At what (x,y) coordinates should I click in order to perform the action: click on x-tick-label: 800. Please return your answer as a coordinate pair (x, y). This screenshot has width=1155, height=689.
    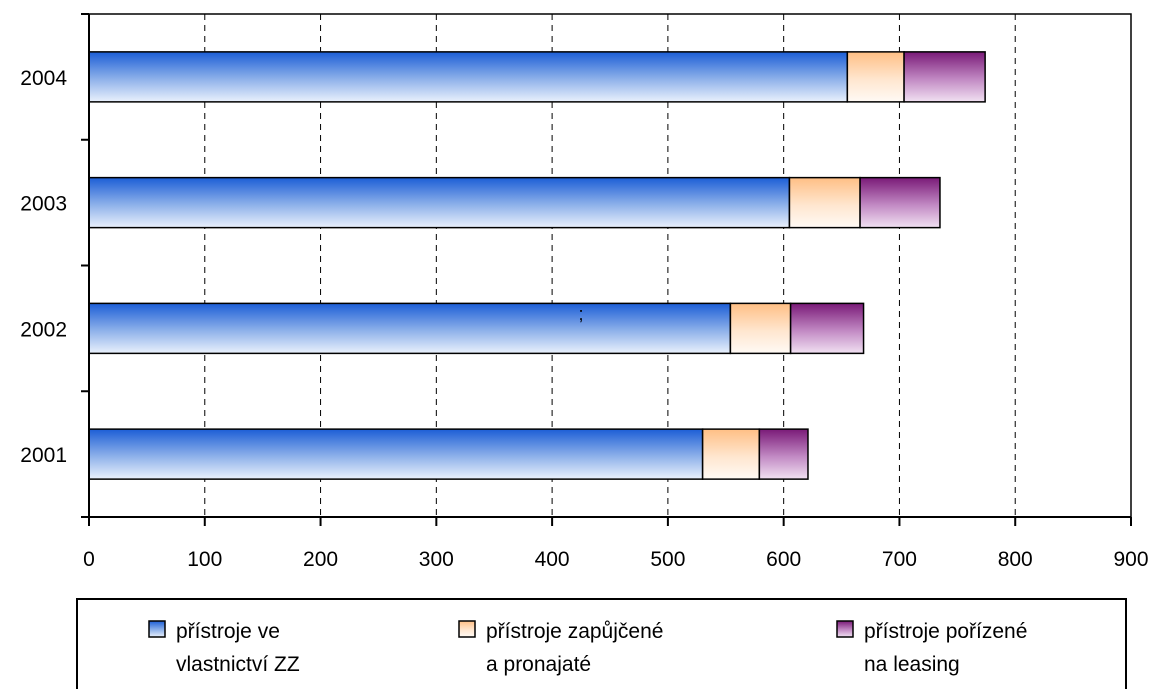
    Looking at the image, I should click on (1015, 559).